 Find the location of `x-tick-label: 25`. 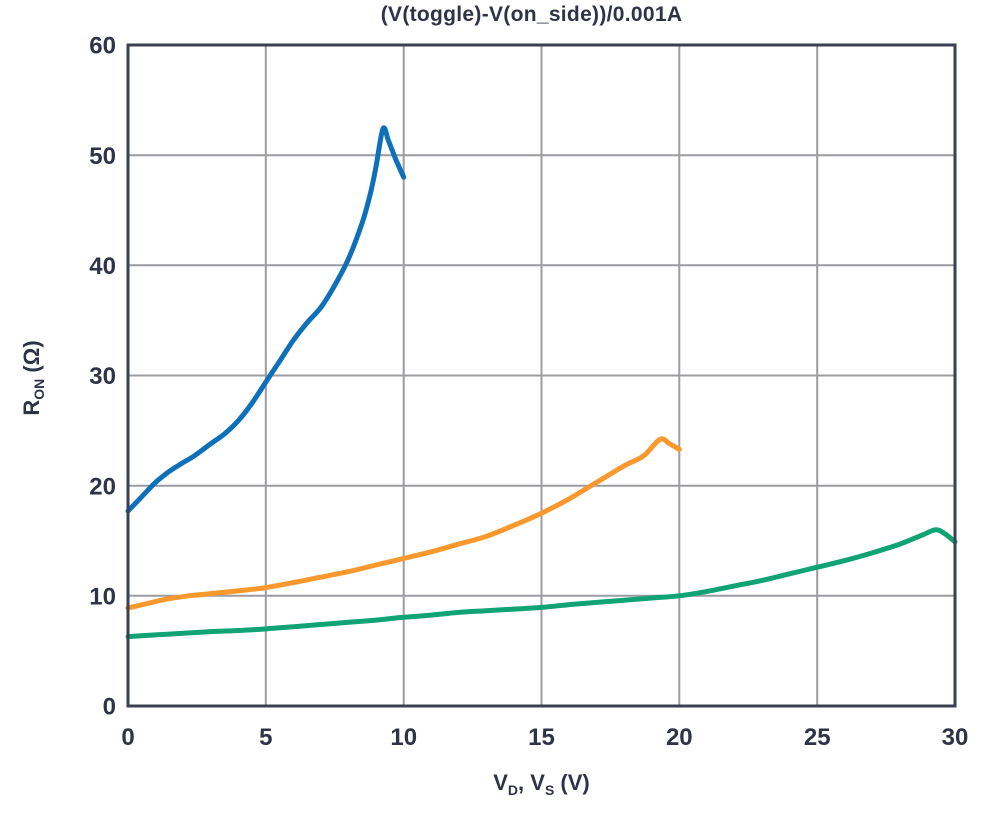

x-tick-label: 25 is located at coordinates (817, 737).